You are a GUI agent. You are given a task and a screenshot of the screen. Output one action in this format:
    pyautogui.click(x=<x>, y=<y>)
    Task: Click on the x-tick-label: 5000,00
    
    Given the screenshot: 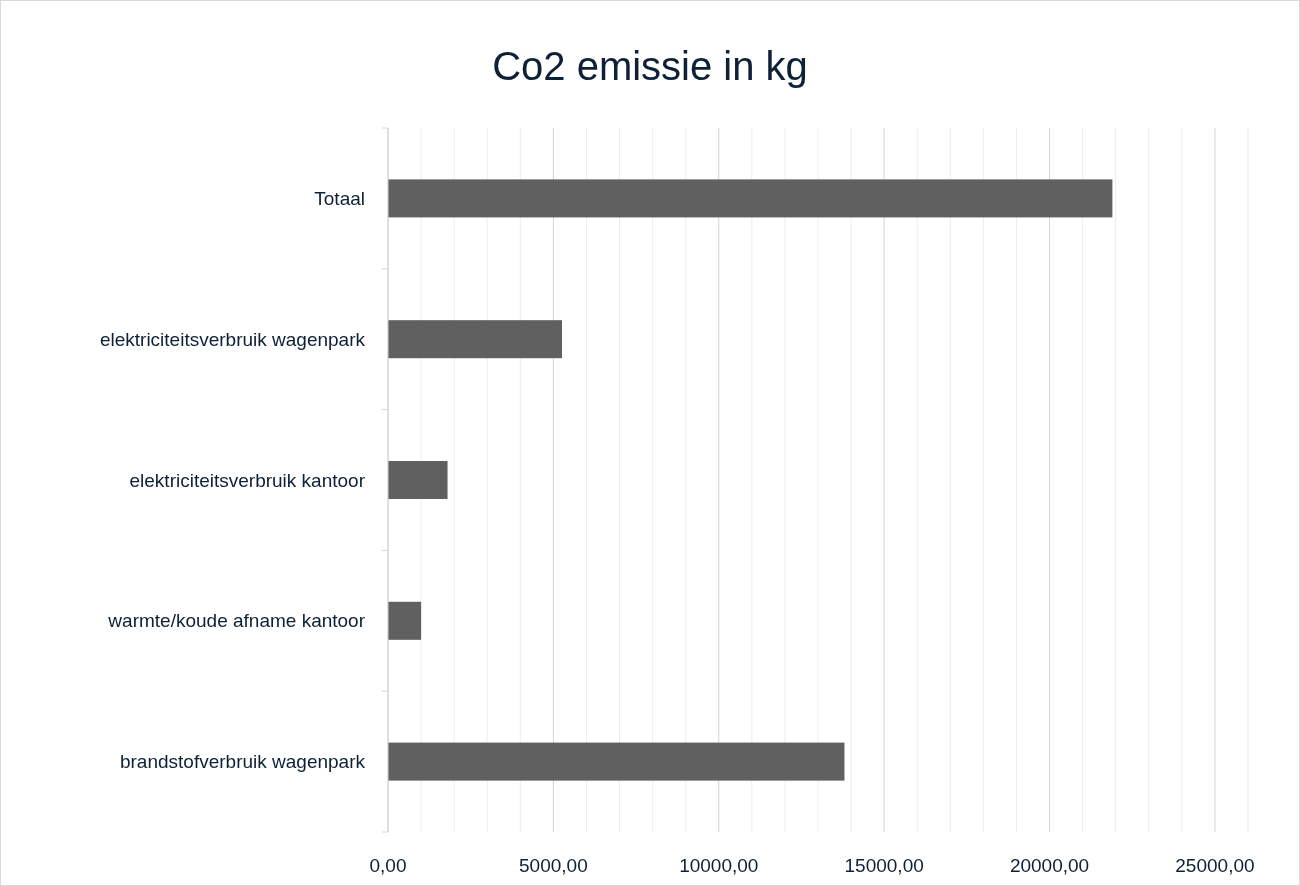 What is the action you would take?
    pyautogui.click(x=553, y=865)
    